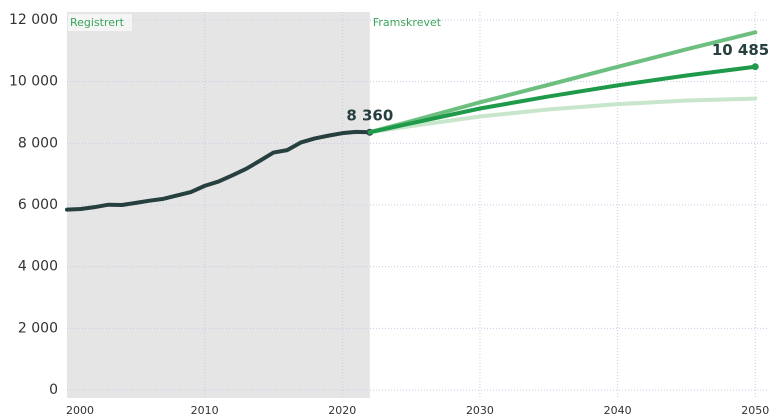  I want to click on label-bg, so click(100, 22).